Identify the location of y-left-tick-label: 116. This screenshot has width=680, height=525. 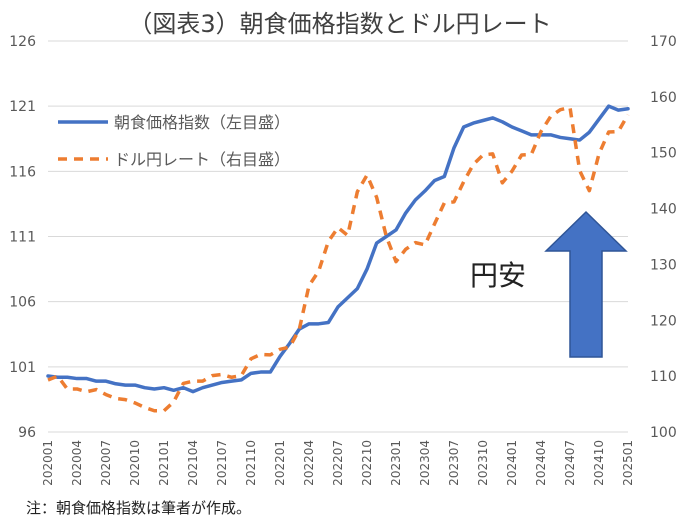
(22, 172).